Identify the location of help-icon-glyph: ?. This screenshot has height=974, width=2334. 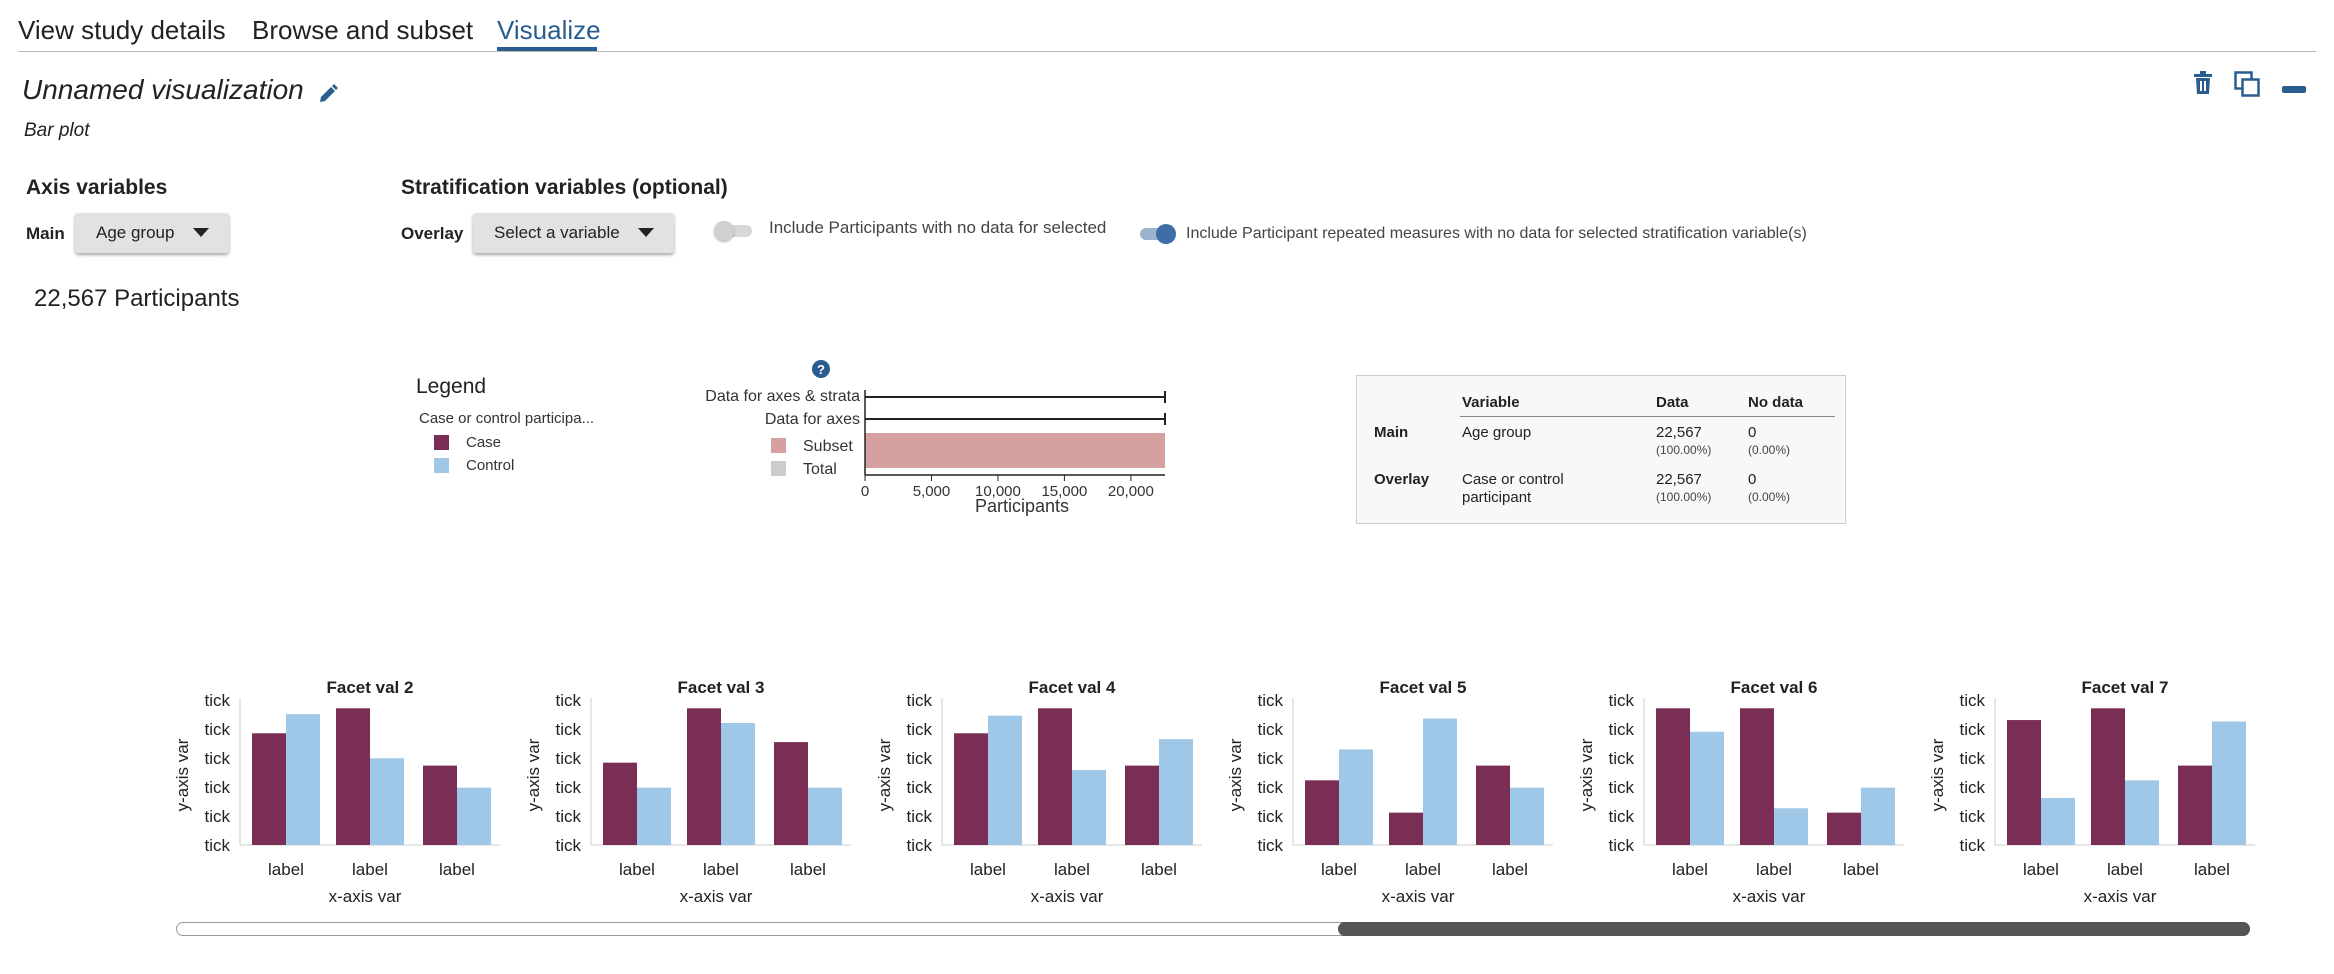
(821, 369).